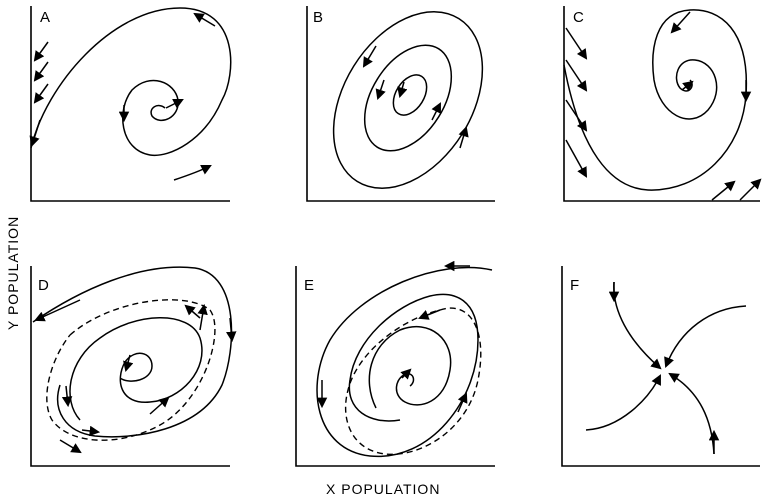  I want to click on panel-e-letter: E, so click(309, 285).